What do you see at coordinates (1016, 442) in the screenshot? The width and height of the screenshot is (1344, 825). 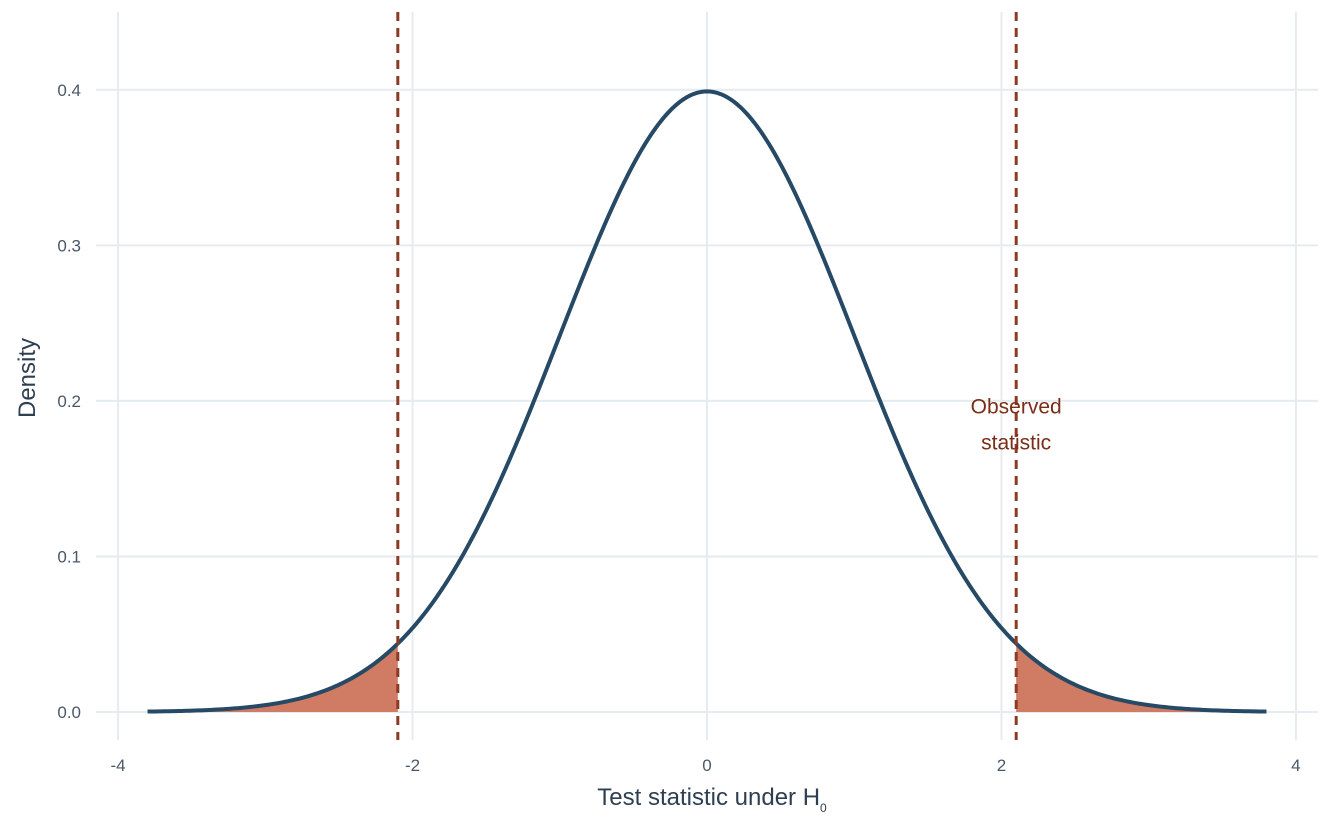 I see `annotation-line-2: statistic` at bounding box center [1016, 442].